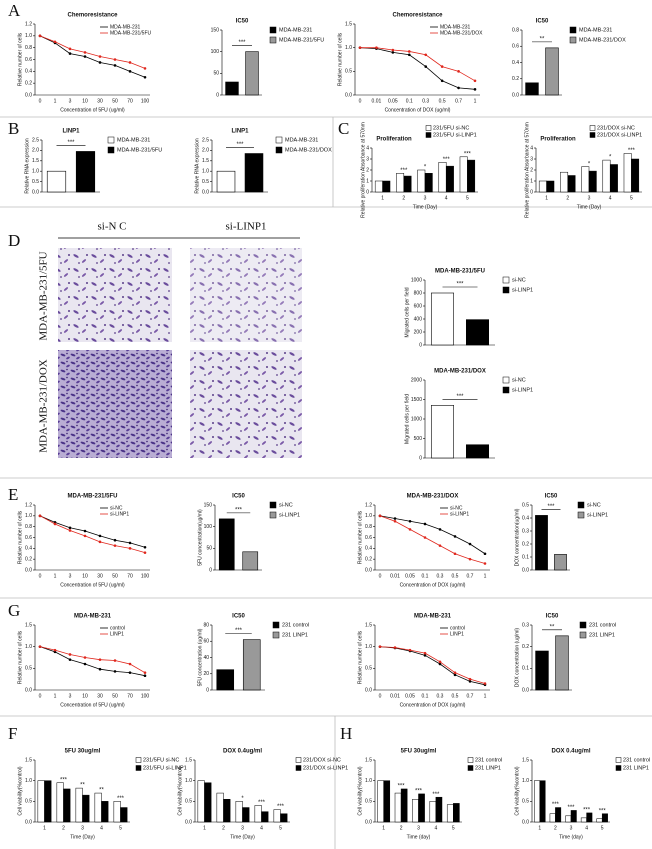 The height and width of the screenshot is (849, 652). What do you see at coordinates (295, 30) in the screenshot?
I see `legend-label: MDA-MB-231` at bounding box center [295, 30].